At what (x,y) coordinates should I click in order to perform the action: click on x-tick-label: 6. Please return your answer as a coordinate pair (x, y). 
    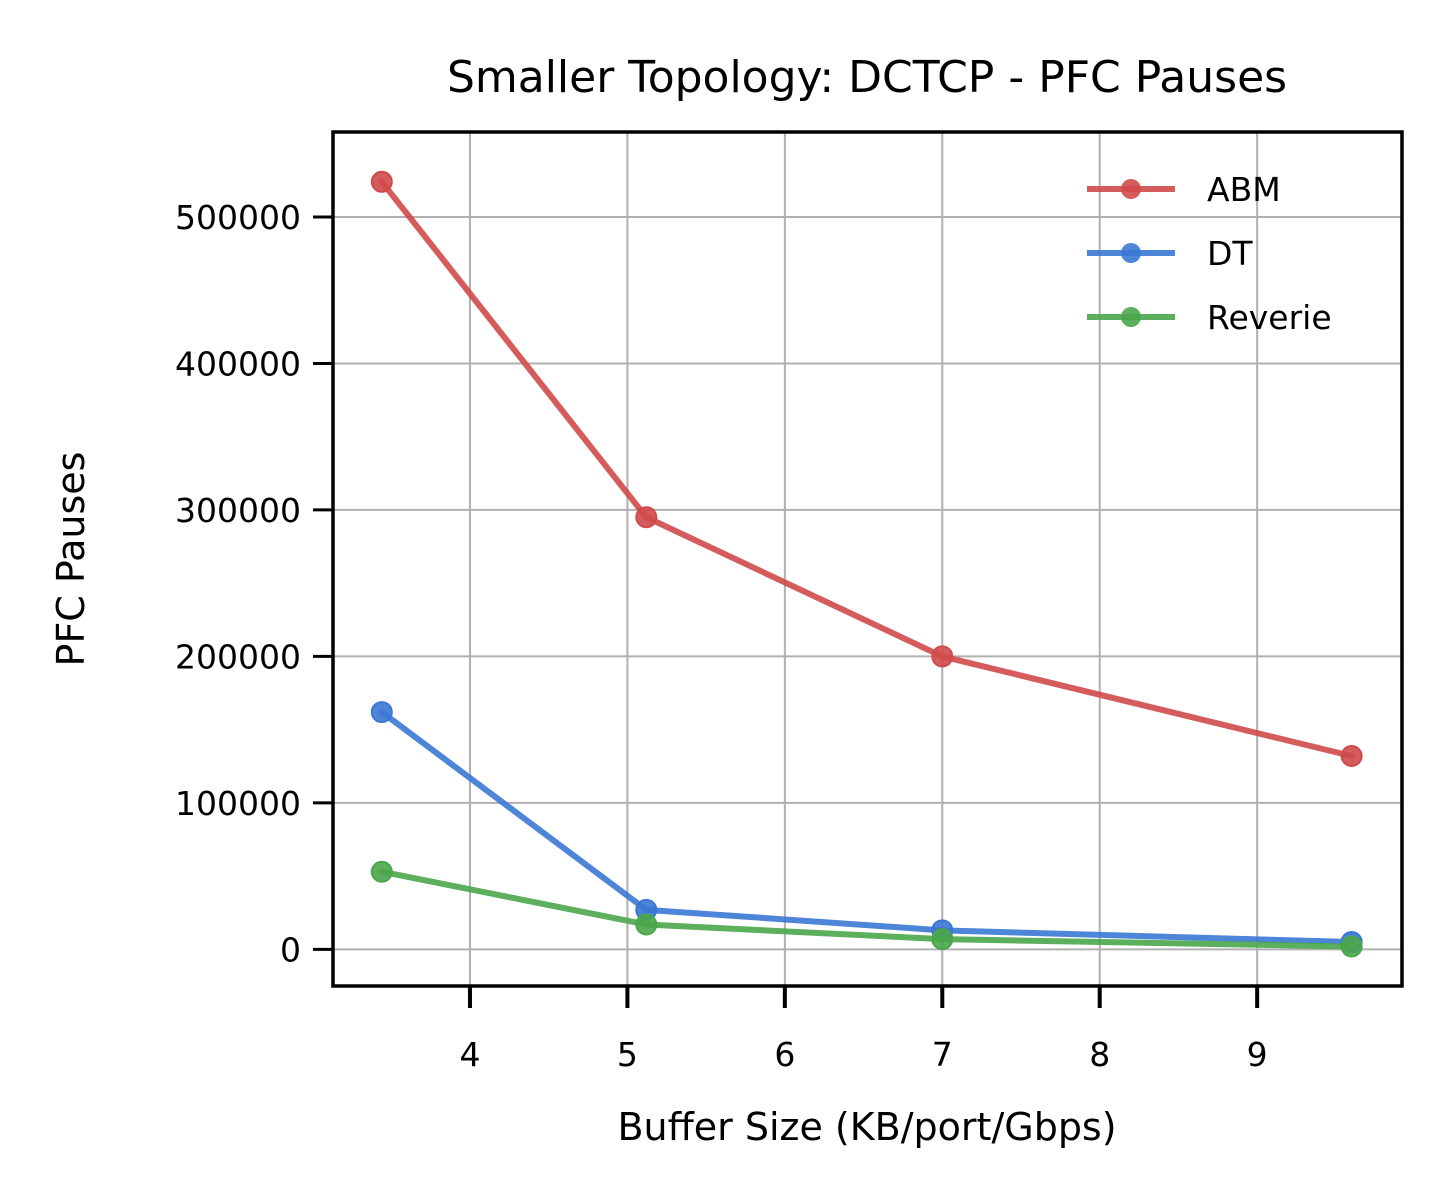
    Looking at the image, I should click on (784, 1054).